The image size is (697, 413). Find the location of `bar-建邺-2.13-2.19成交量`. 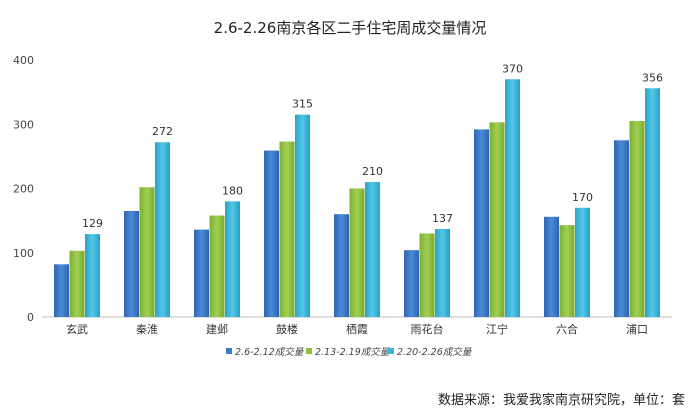

bar-建邺-2.13-2.19成交量 is located at coordinates (217, 266).